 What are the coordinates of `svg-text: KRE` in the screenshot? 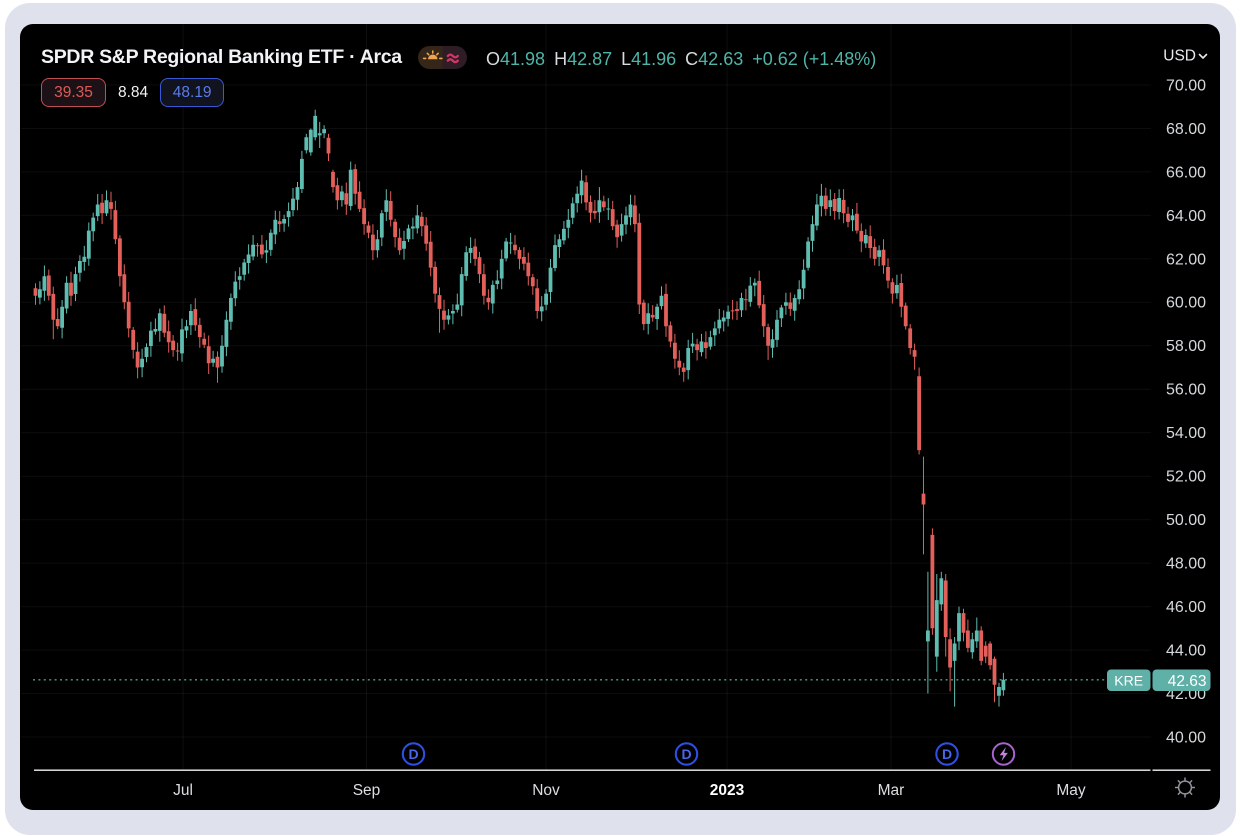 It's located at (1128, 681).